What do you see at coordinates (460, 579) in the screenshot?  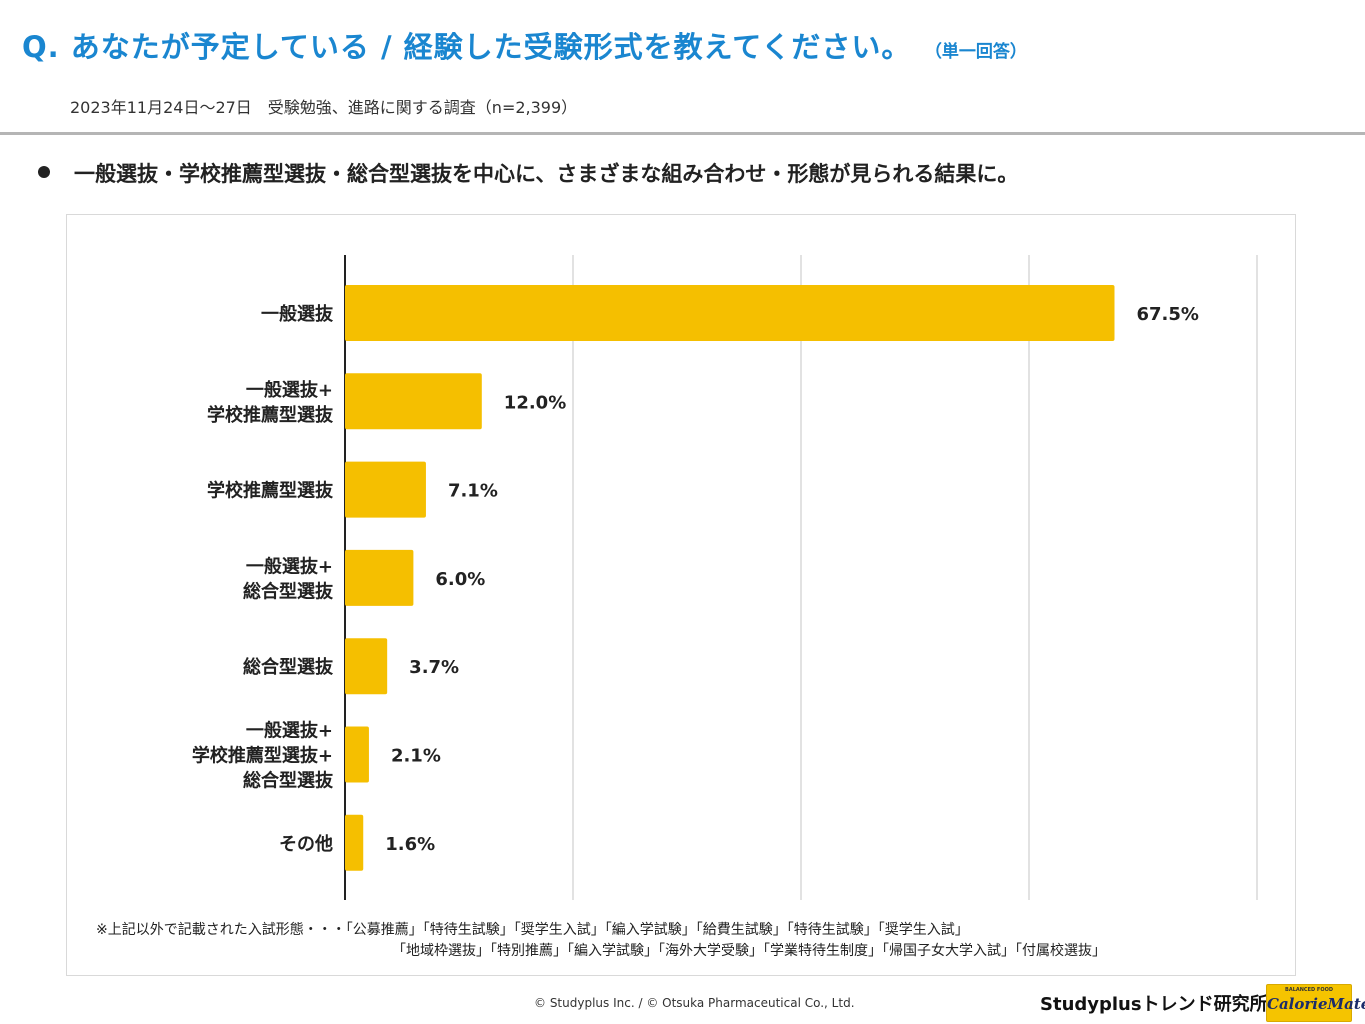 I see `value-label: 6.0%` at bounding box center [460, 579].